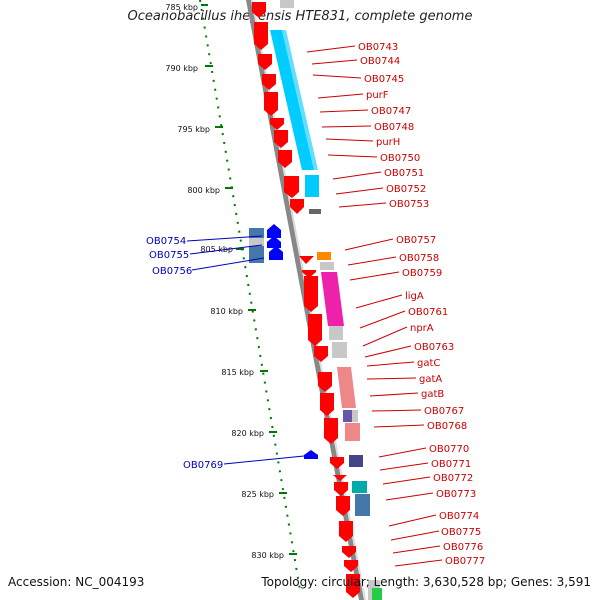 The width and height of the screenshot is (600, 600). I want to click on cog-bar-cyan-edge, so click(300, 100).